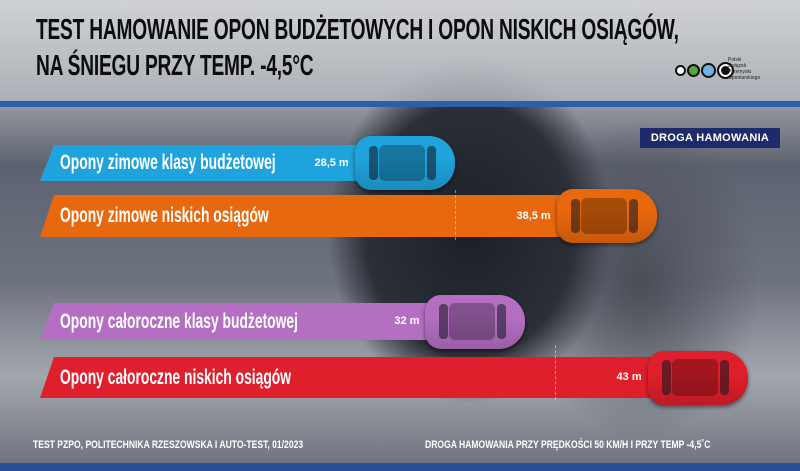 The height and width of the screenshot is (471, 800). Describe the element at coordinates (176, 377) in the screenshot. I see `category-label: Opony całoroczne niskich osiągów` at that location.